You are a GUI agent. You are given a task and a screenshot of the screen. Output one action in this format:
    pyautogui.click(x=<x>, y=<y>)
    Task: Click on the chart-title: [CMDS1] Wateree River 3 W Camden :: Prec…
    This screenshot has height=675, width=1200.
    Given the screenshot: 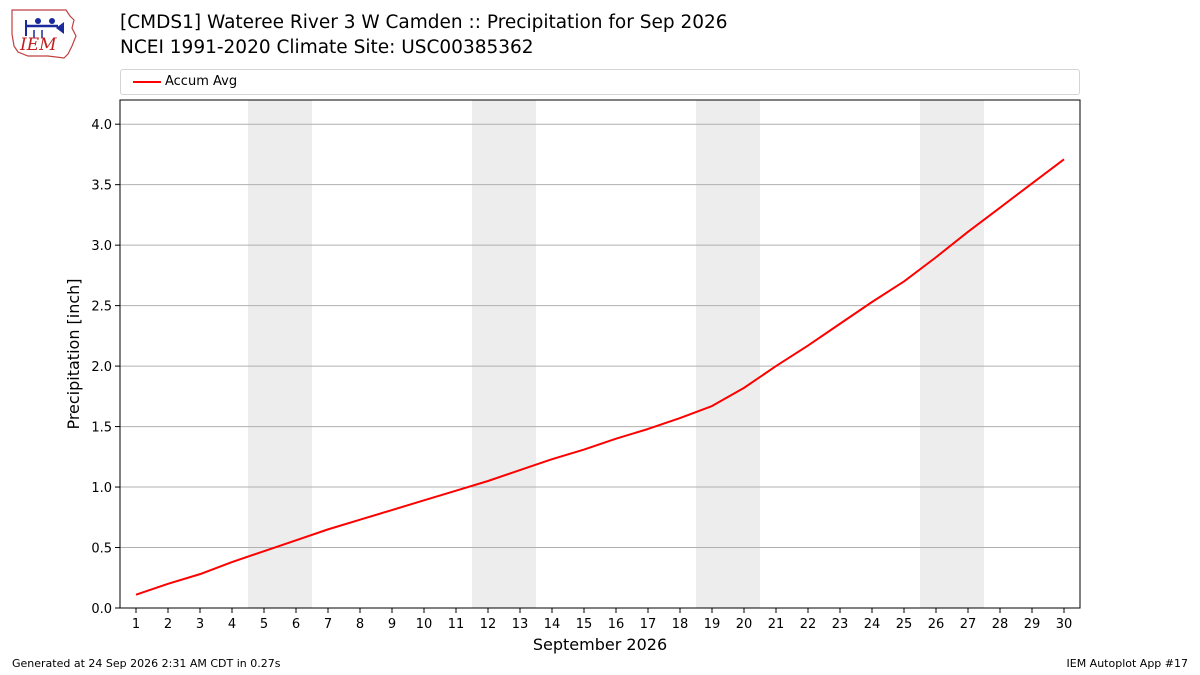 What is the action you would take?
    pyautogui.click(x=424, y=22)
    